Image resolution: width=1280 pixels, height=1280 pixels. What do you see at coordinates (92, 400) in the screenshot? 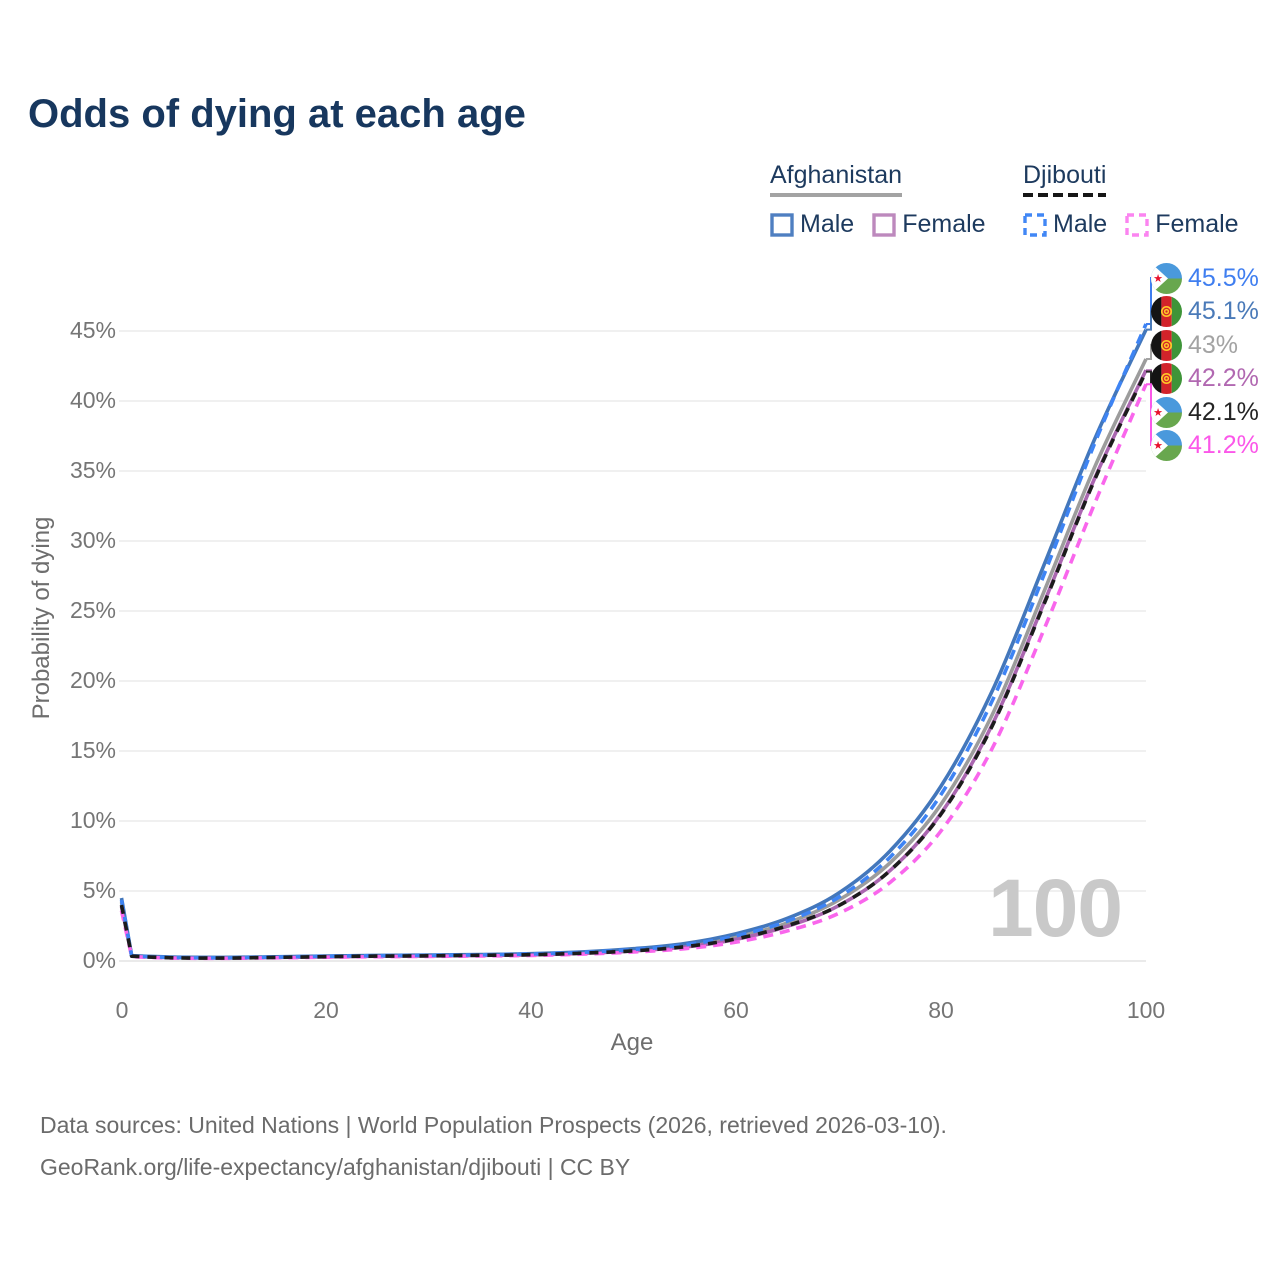
I see `y-tick-label: 40%` at bounding box center [92, 400].